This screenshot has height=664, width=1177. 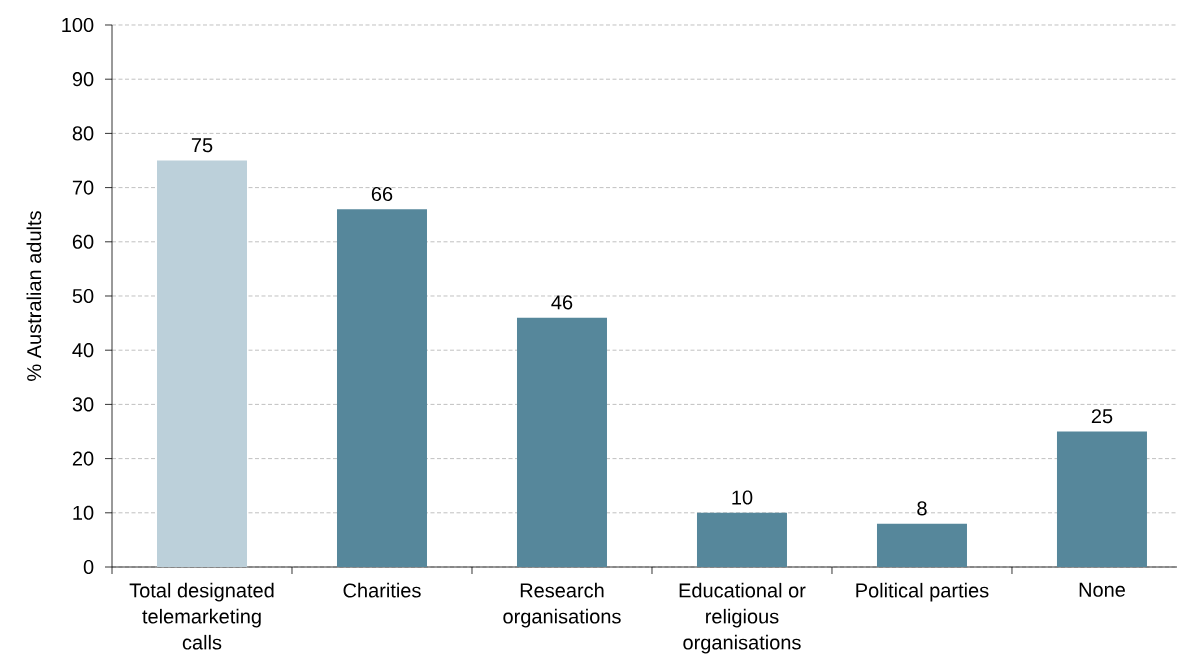 What do you see at coordinates (1102, 416) in the screenshot?
I see `data-label: 25` at bounding box center [1102, 416].